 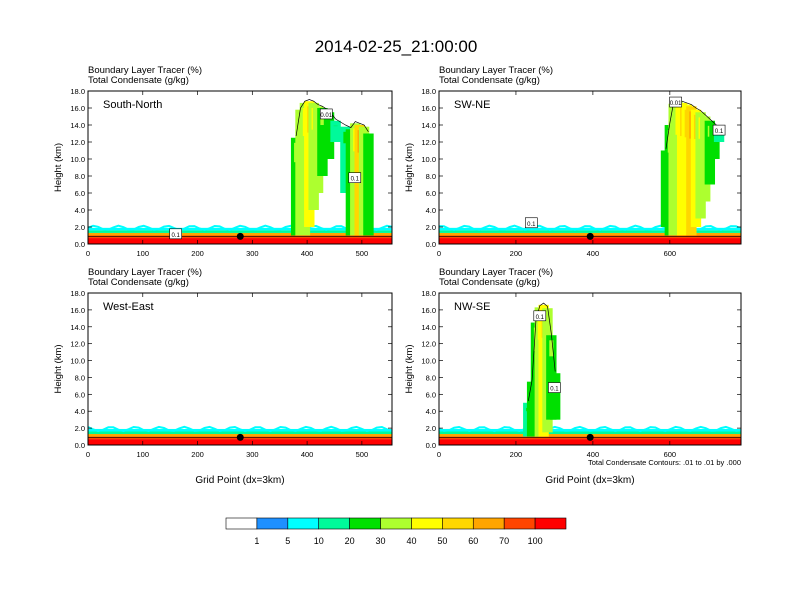 What do you see at coordinates (431, 377) in the screenshot?
I see `y-tick-label: 8.0` at bounding box center [431, 377].